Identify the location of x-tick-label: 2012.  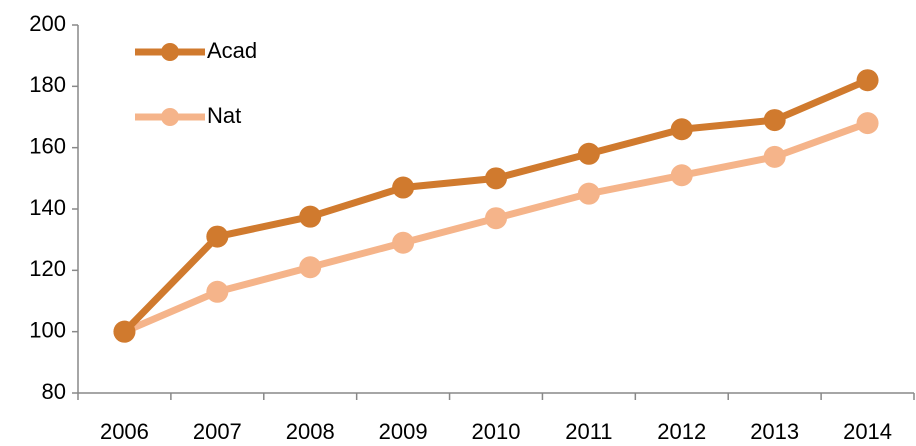
(681, 431).